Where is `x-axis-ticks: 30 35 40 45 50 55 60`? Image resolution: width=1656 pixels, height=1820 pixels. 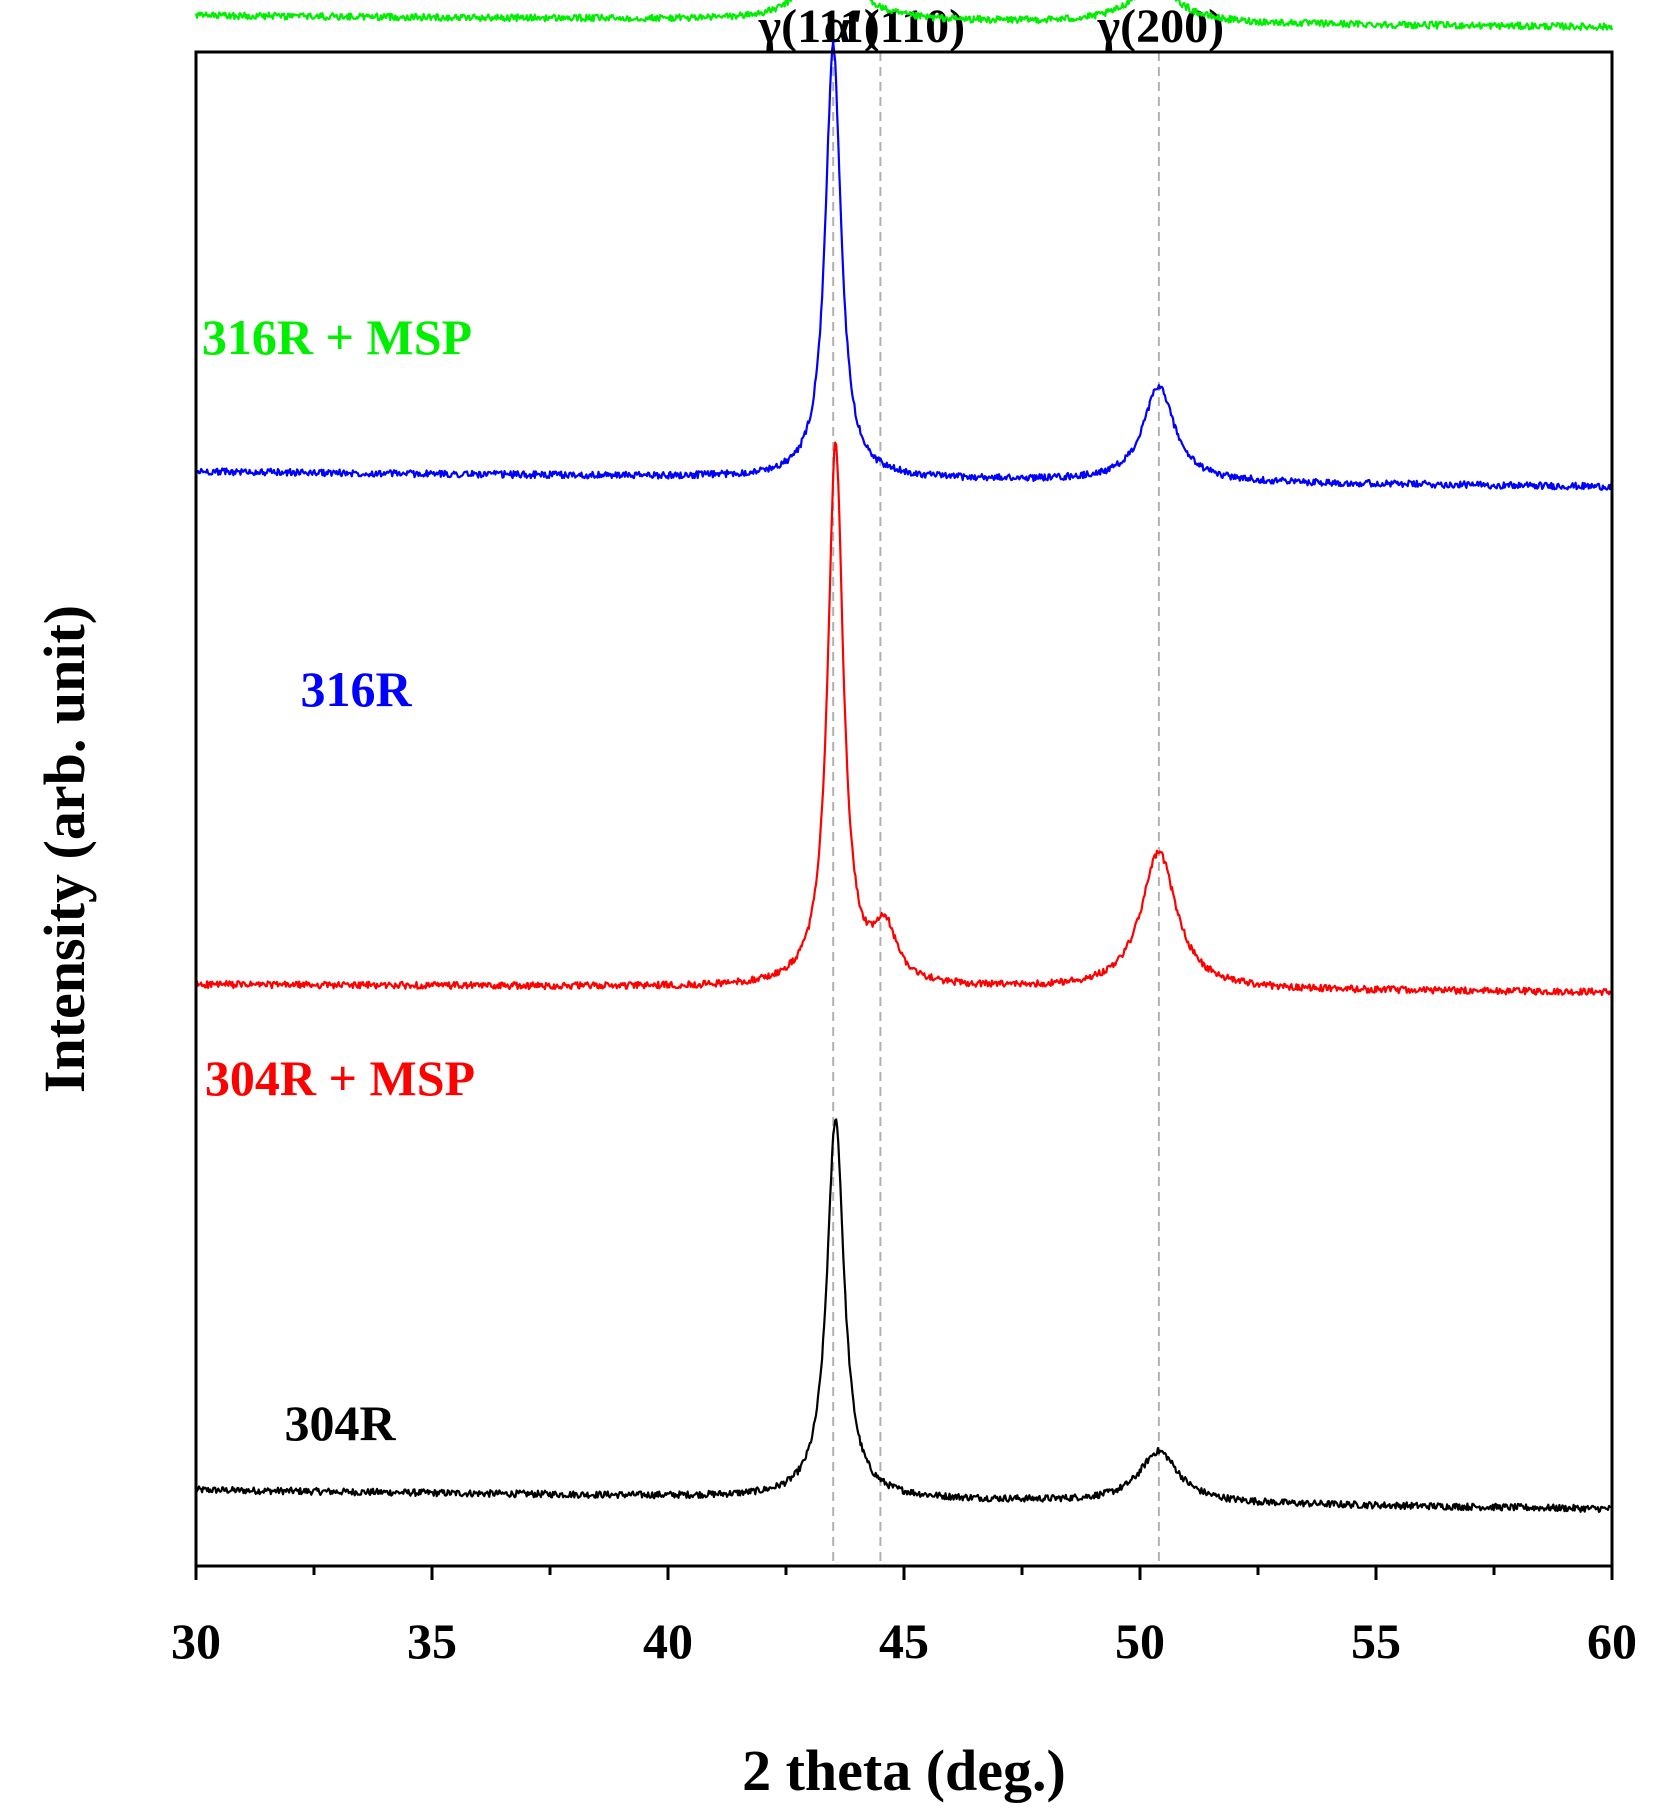
x-axis-ticks: 30 35 40 45 50 55 60 is located at coordinates (904, 1617).